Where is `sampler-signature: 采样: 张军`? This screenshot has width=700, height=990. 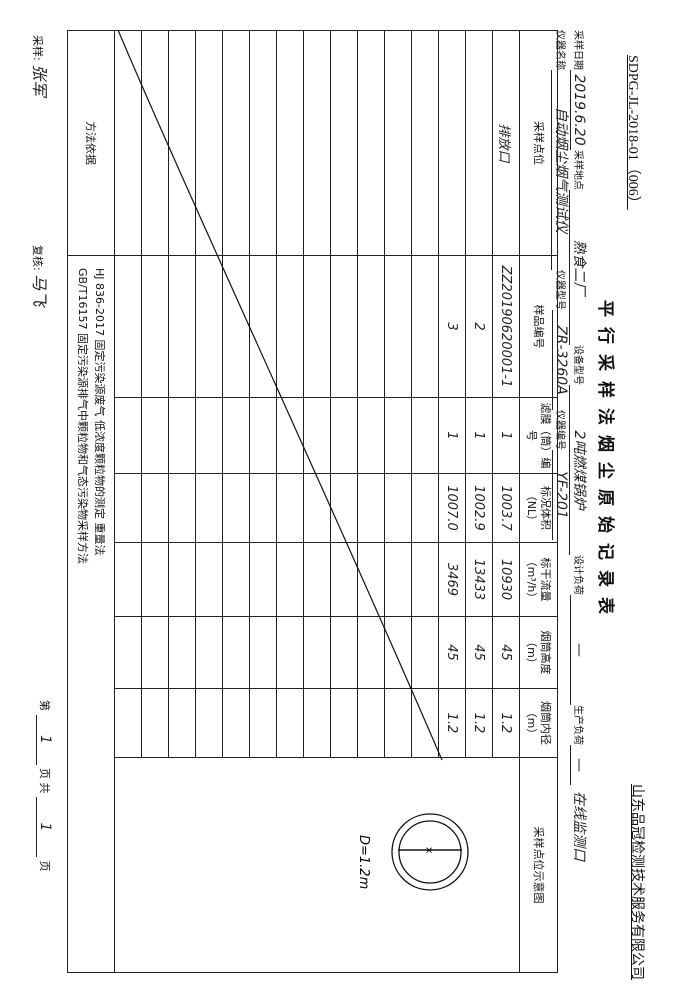 sampler-signature: 采样: 张军 is located at coordinates (41, 65).